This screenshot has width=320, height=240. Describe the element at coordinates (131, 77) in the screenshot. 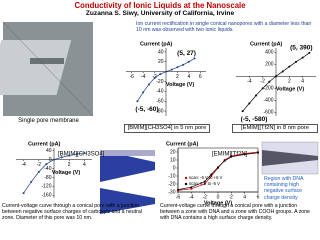

I see `x-tick-label: -6` at that location.